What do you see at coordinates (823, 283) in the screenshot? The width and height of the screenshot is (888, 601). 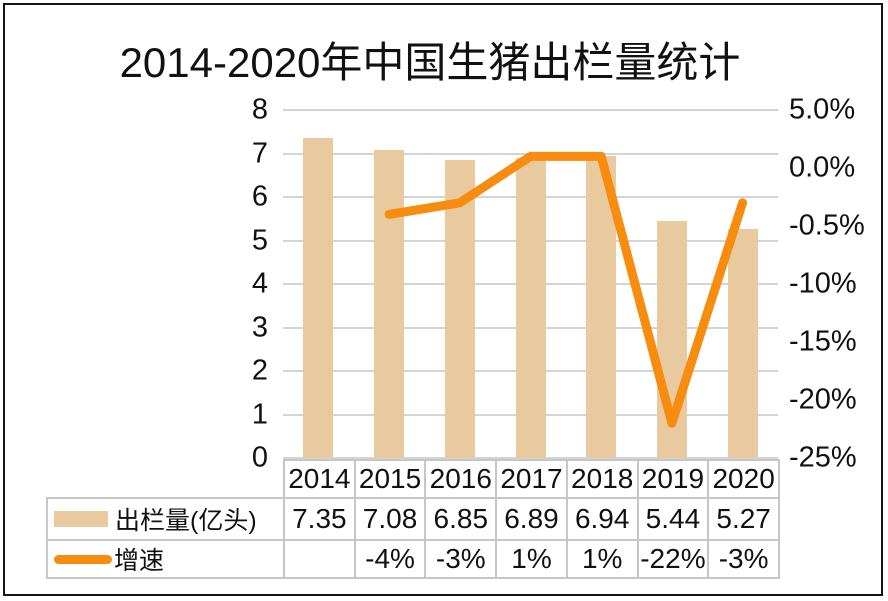 I see `right-axis-label: -10%` at bounding box center [823, 283].